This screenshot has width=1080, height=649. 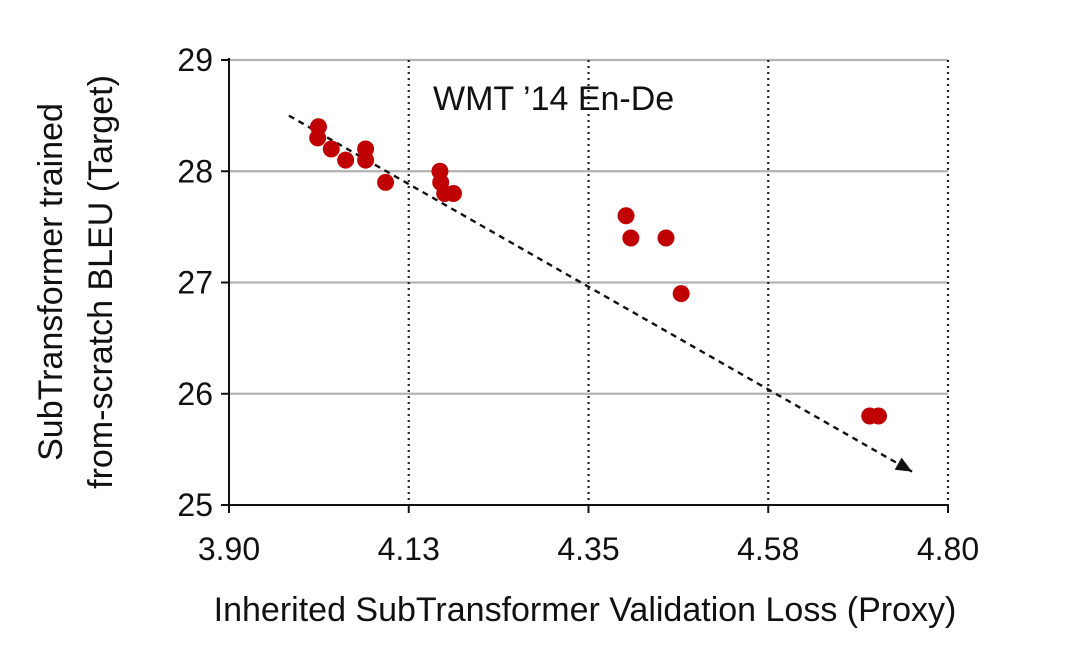 What do you see at coordinates (553, 99) in the screenshot?
I see `dataset-annotation: WMT ’14 En-De` at bounding box center [553, 99].